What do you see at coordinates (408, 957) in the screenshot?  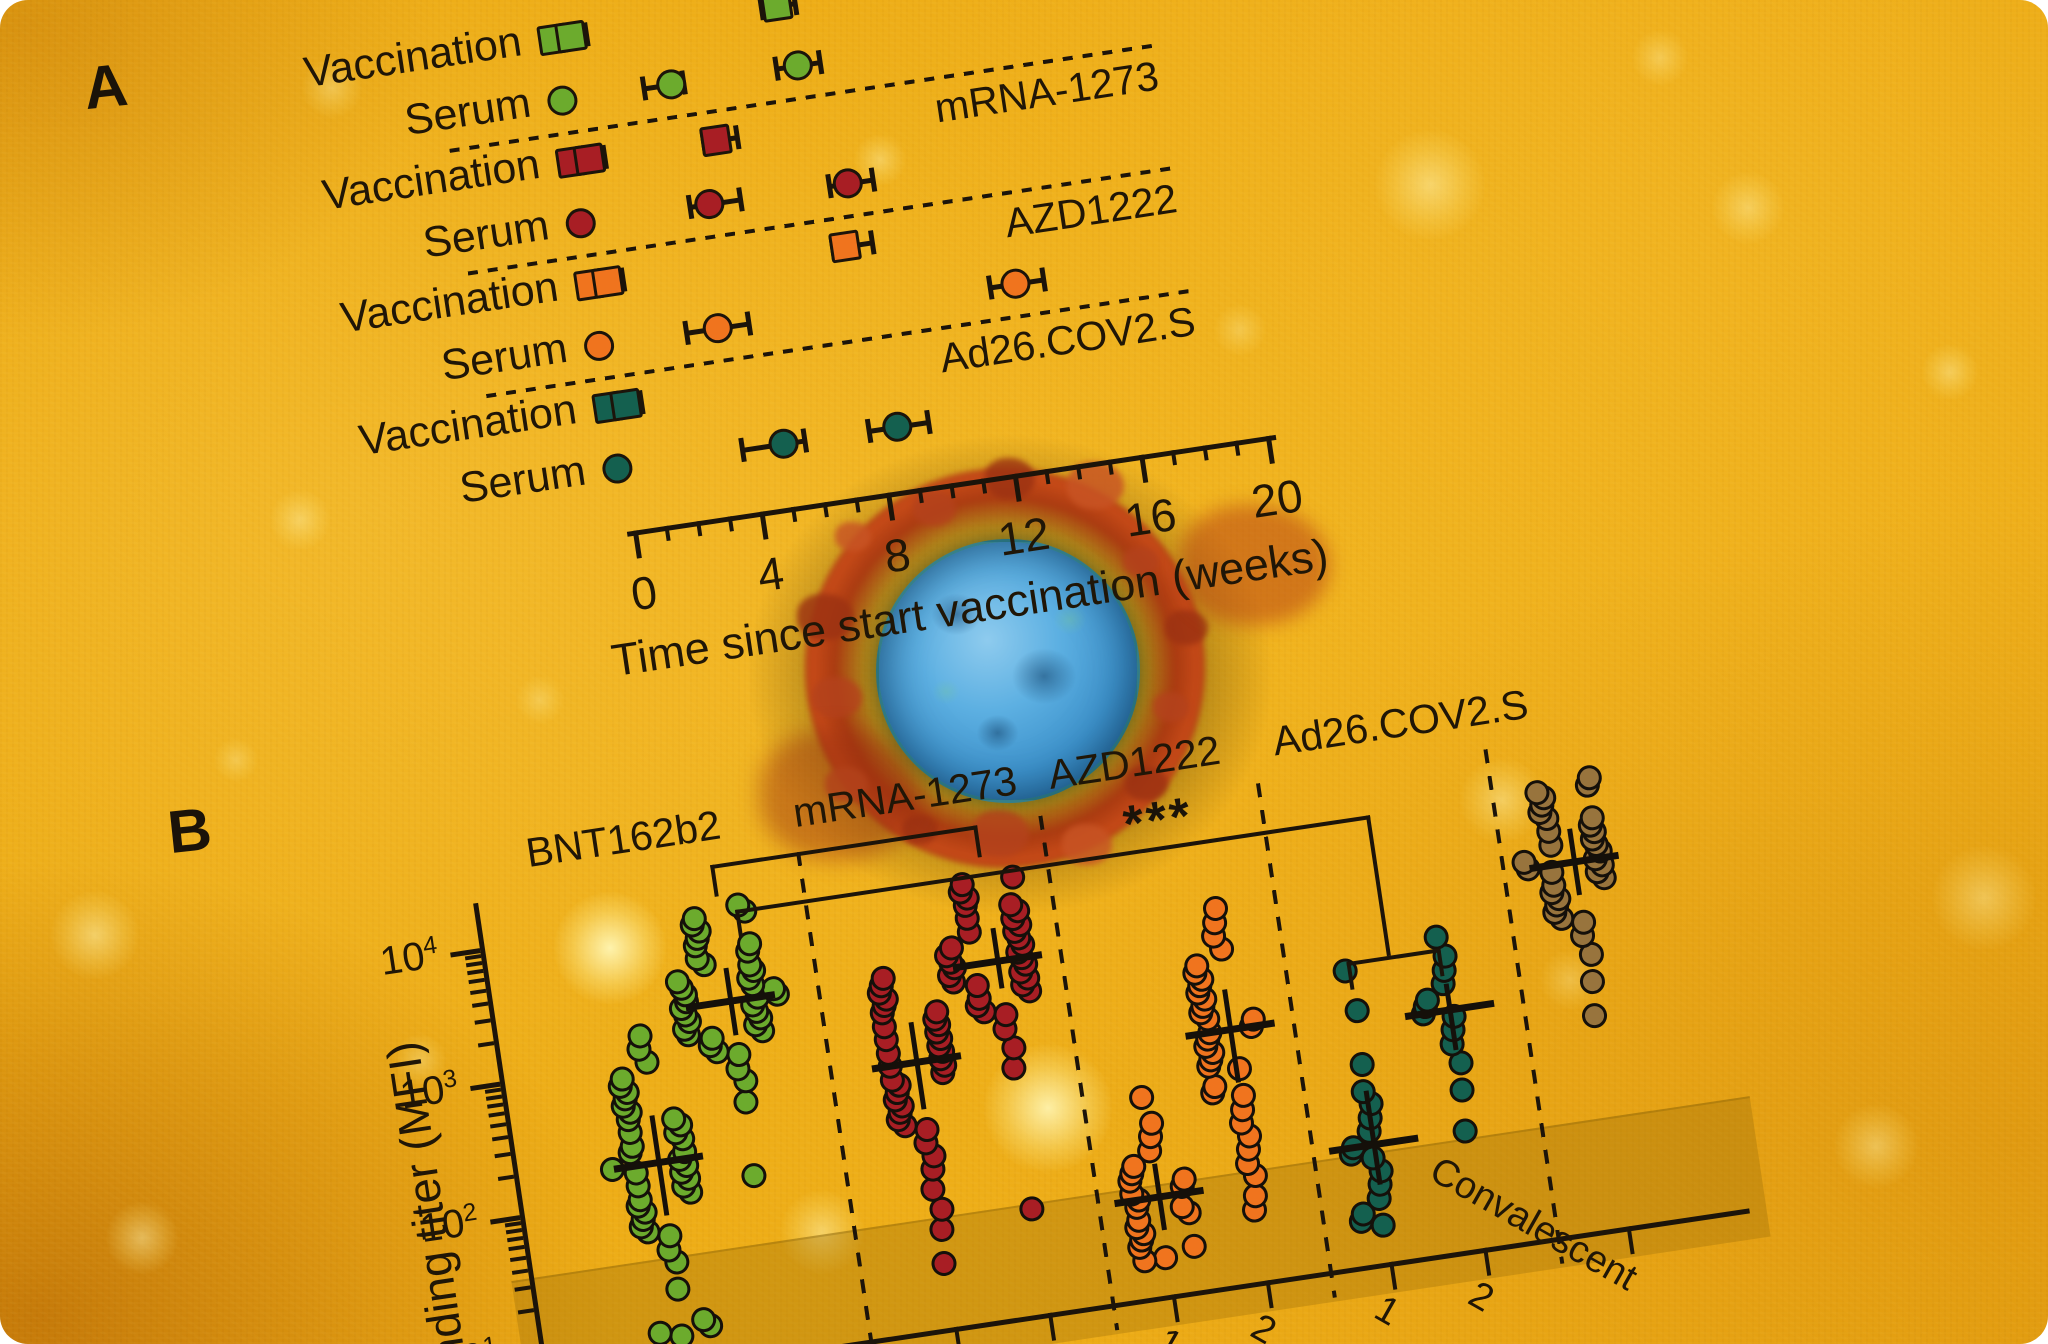 I see `y-axis-tick-label: 104` at bounding box center [408, 957].